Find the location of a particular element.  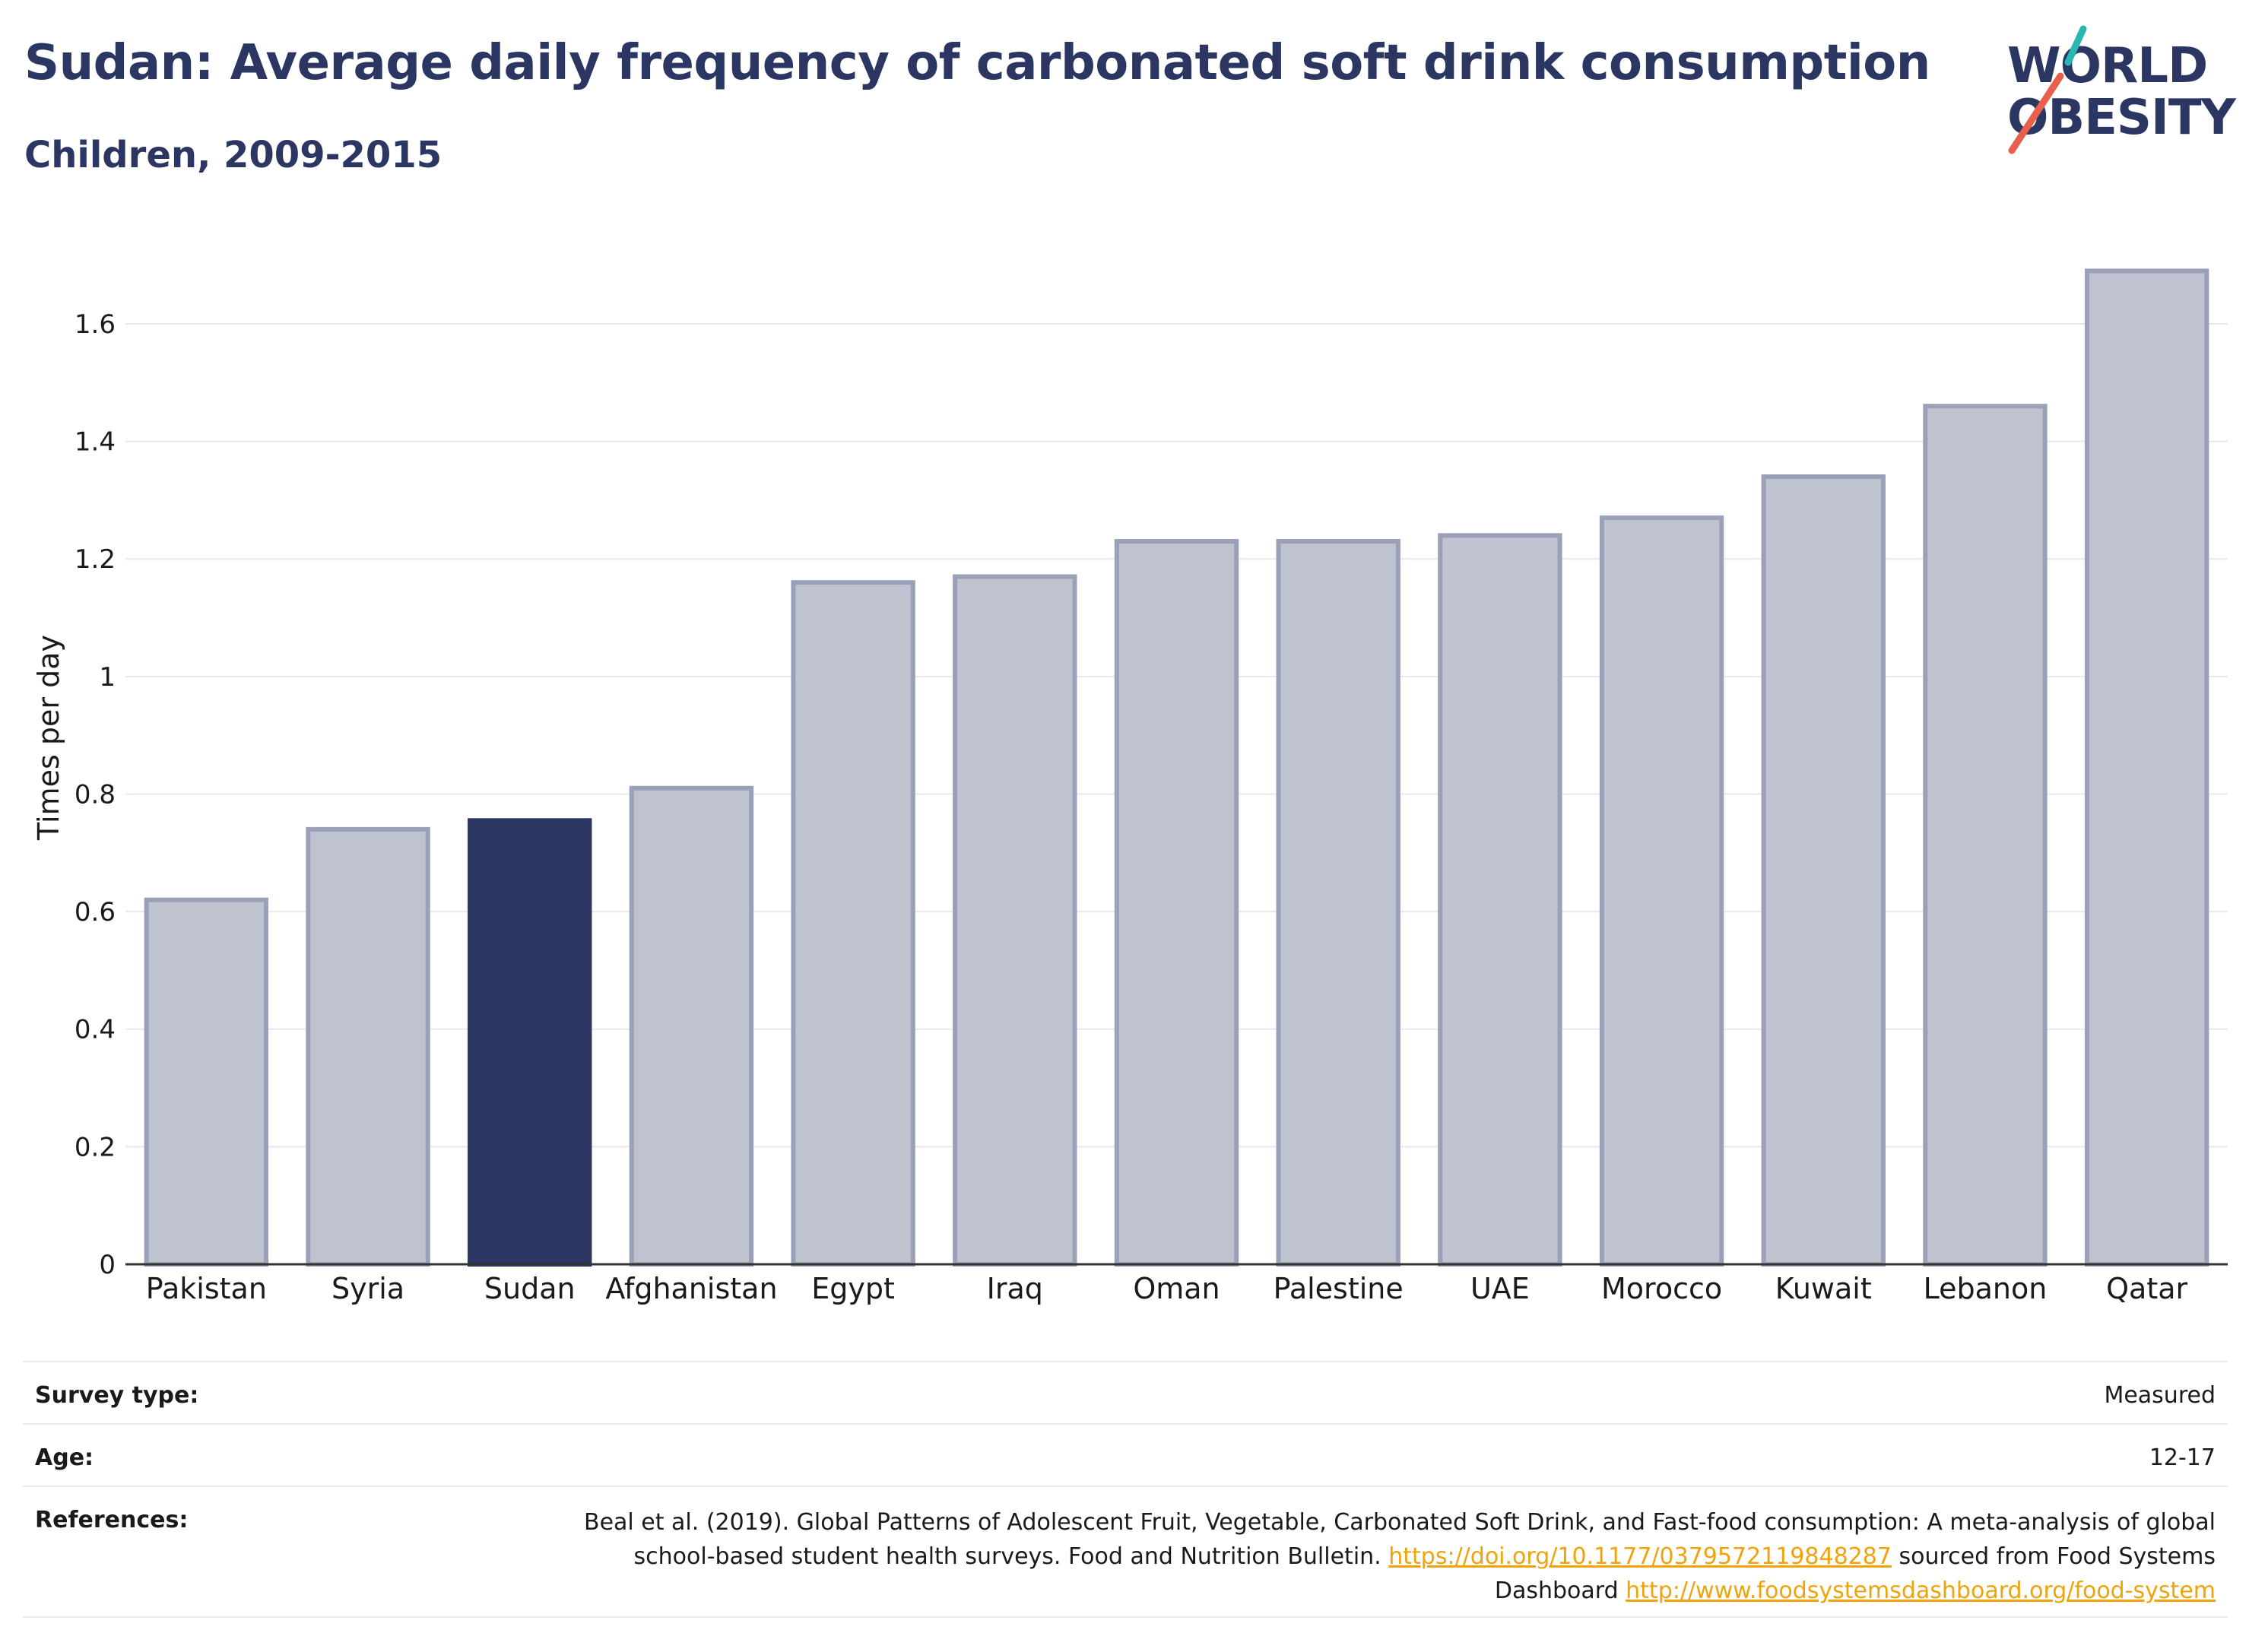

age-label: Age: is located at coordinates (64, 1457).